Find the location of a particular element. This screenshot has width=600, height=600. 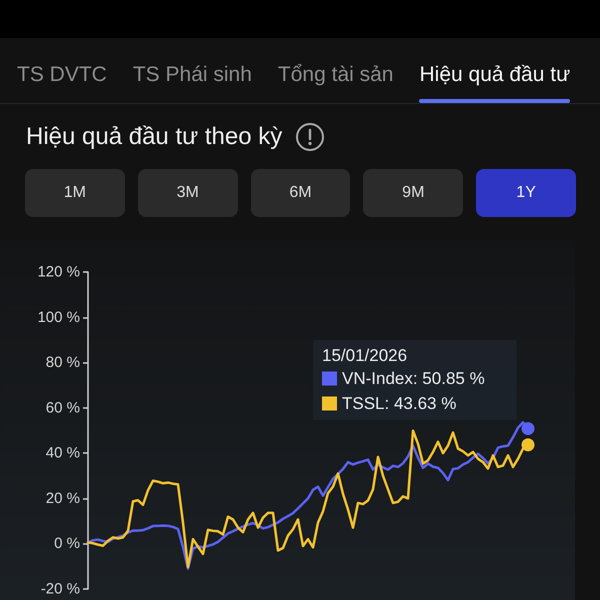

tab: TS DVTC is located at coordinates (62, 80).